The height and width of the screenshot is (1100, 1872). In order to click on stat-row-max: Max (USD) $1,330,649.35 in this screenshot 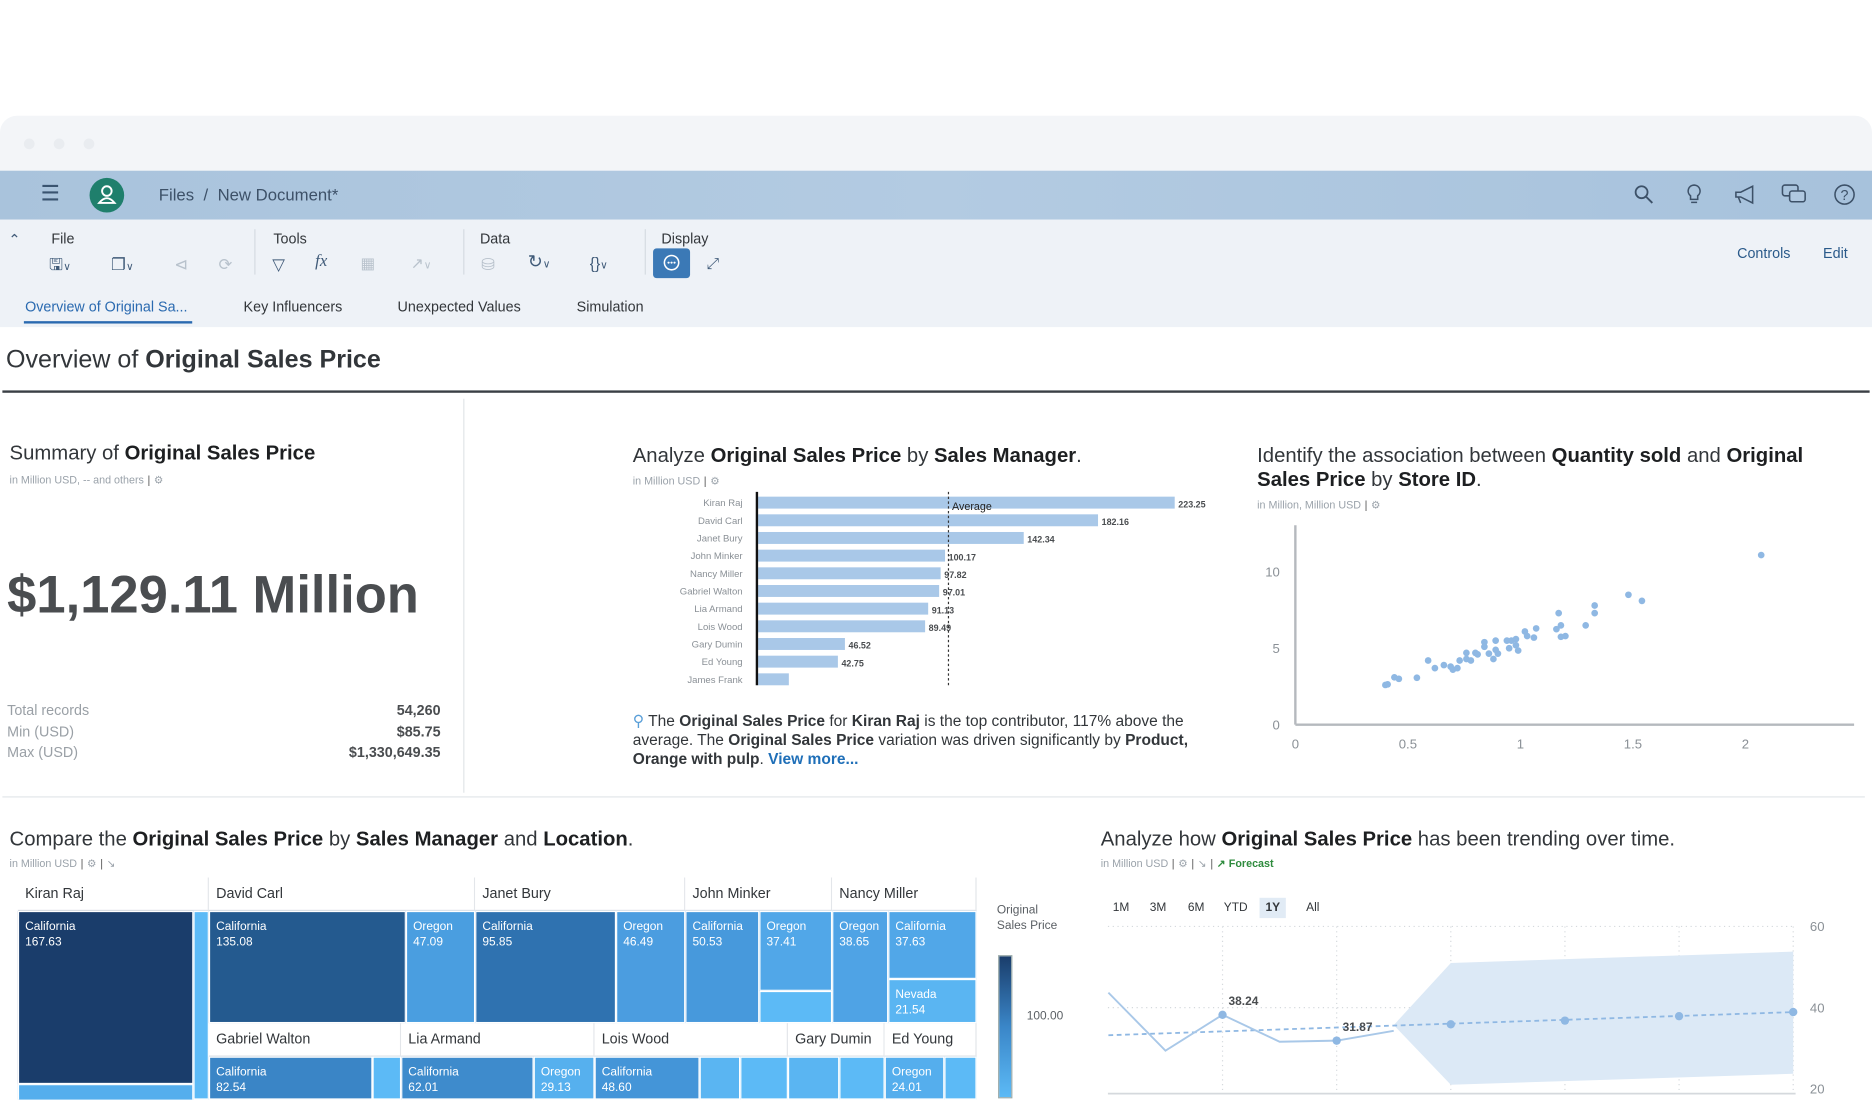, I will do `click(223, 753)`.